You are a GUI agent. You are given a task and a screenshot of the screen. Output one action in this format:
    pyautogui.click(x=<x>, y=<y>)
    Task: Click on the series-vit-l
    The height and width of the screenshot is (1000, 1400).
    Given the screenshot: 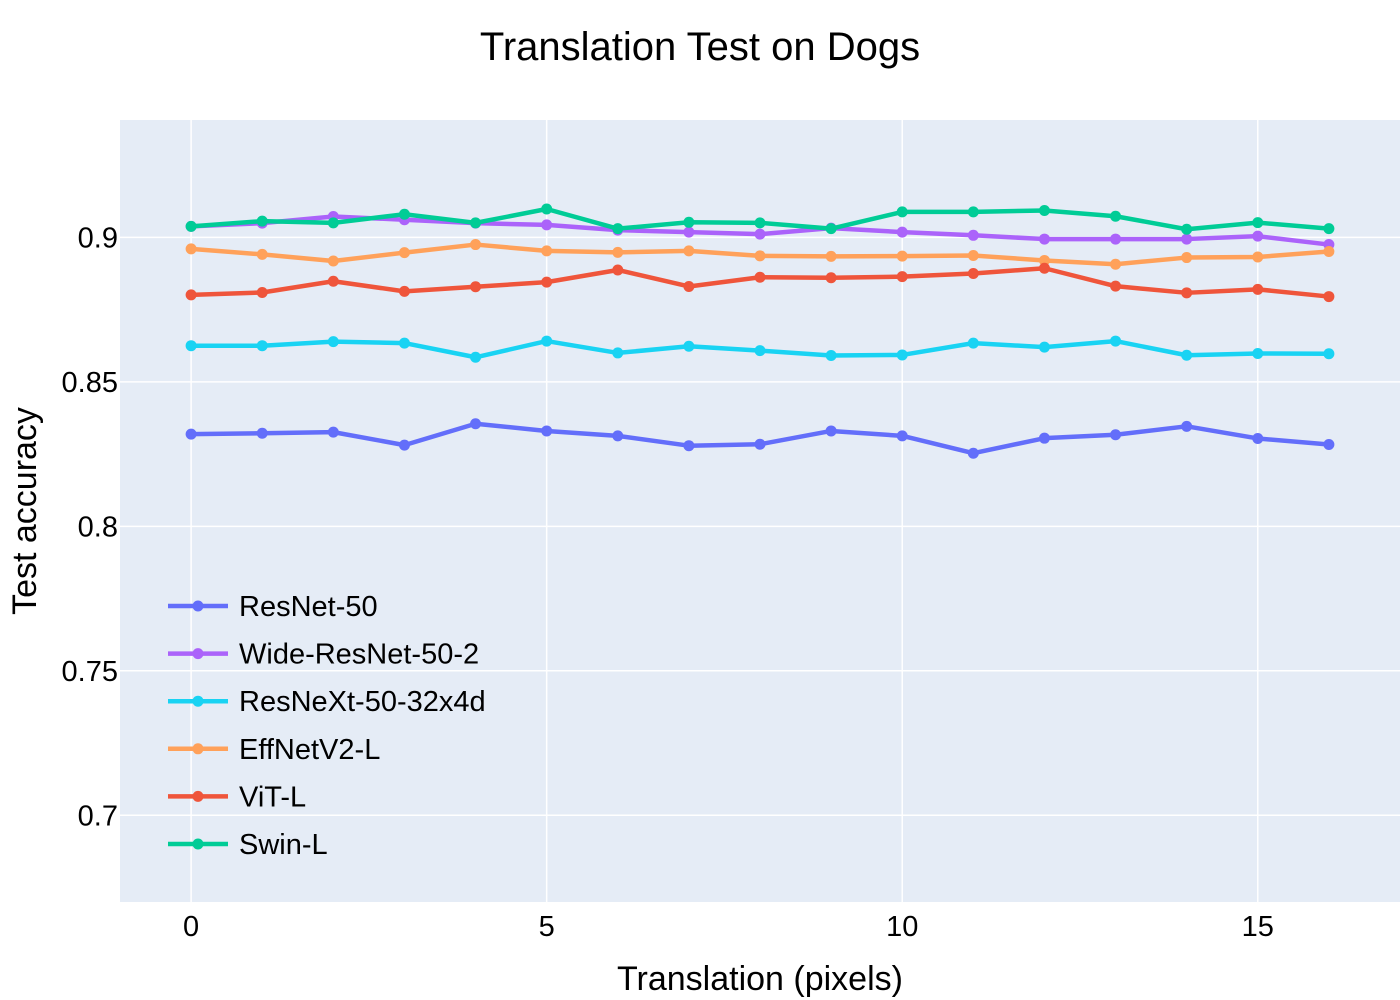 What is the action you would take?
    pyautogui.click(x=760, y=282)
    